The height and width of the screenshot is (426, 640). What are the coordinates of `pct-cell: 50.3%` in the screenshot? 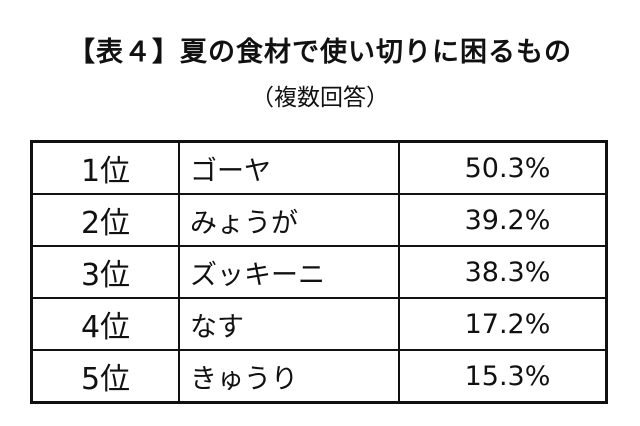 It's located at (503, 167).